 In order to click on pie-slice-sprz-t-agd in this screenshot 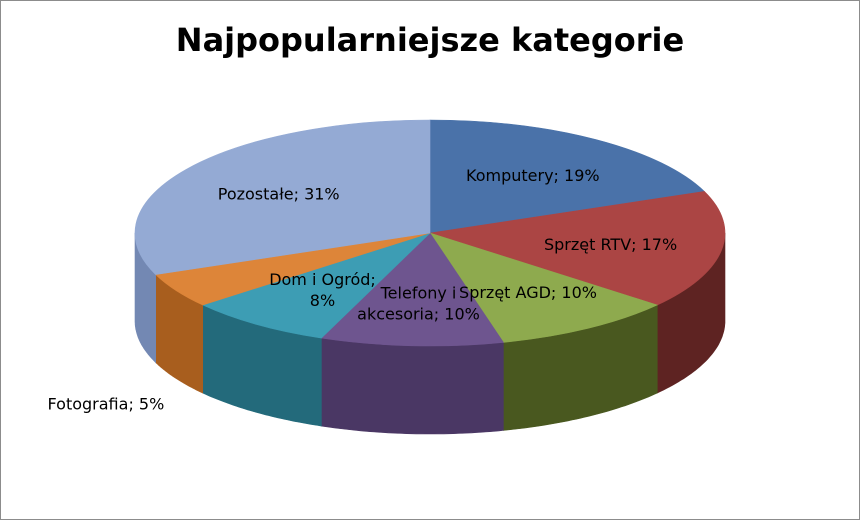, I will do `click(544, 287)`.